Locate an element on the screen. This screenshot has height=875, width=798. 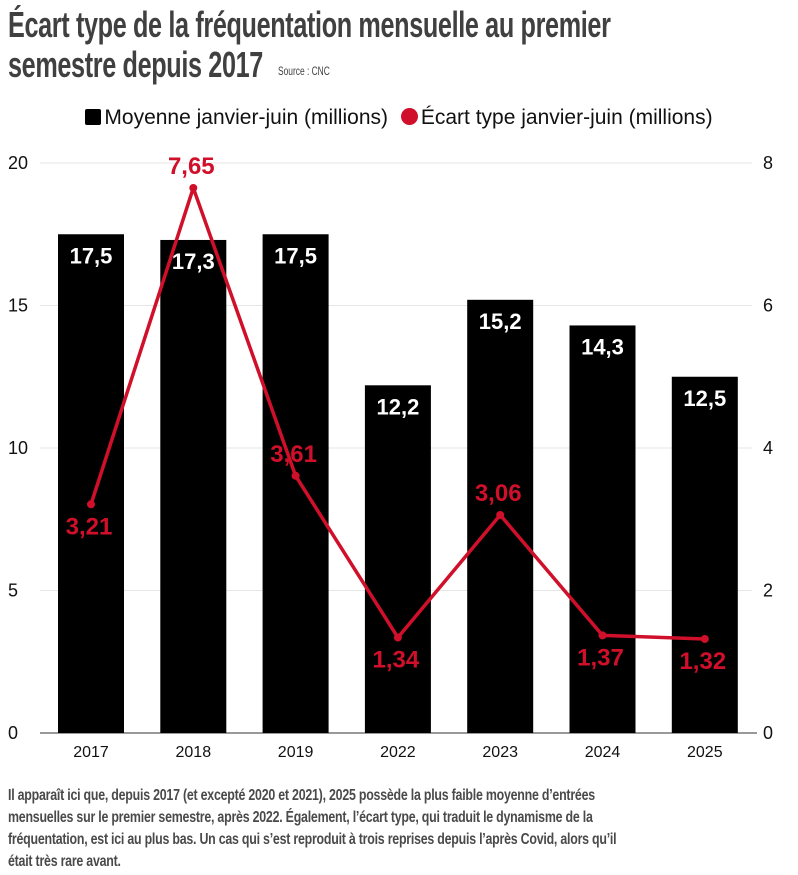
std-dev-value-label: 3,21 is located at coordinates (89, 526).